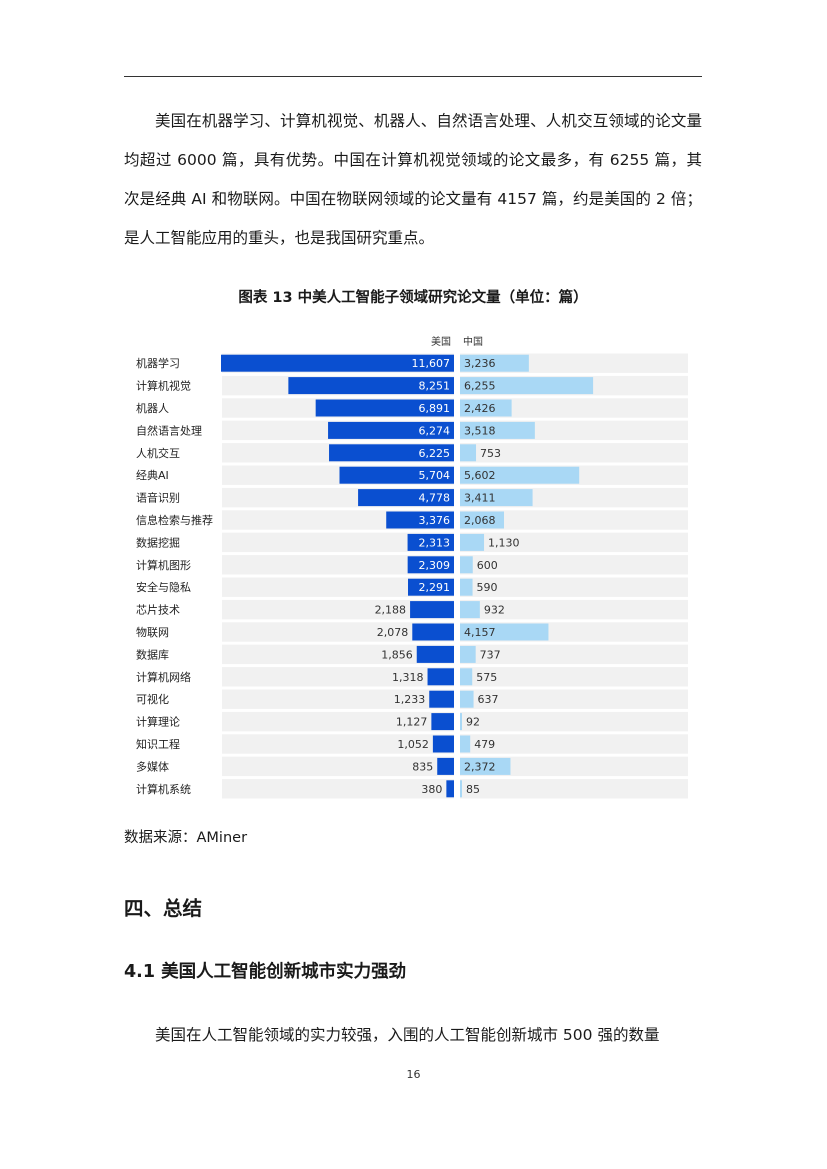  Describe the element at coordinates (488, 699) in the screenshot. I see `value-label-cn: 637` at that location.